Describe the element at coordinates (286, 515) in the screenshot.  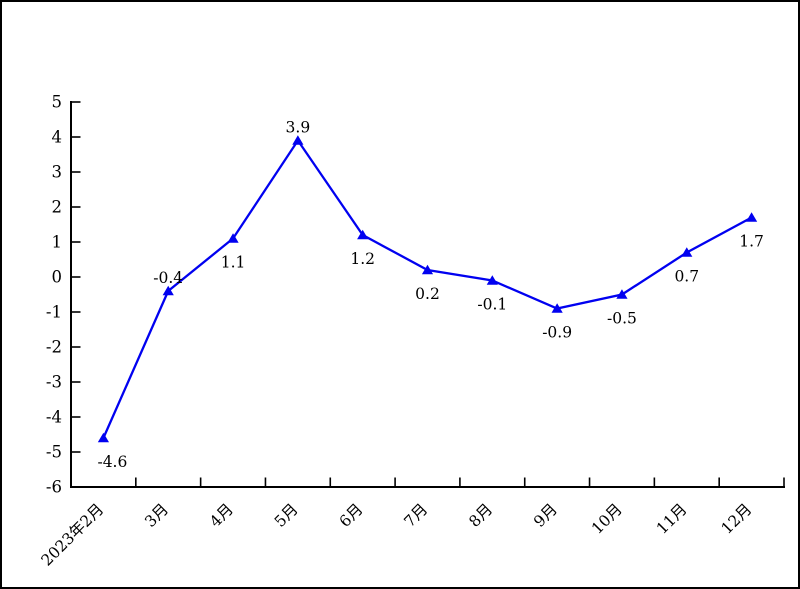
I see `x-tick-label: 5月` at that location.